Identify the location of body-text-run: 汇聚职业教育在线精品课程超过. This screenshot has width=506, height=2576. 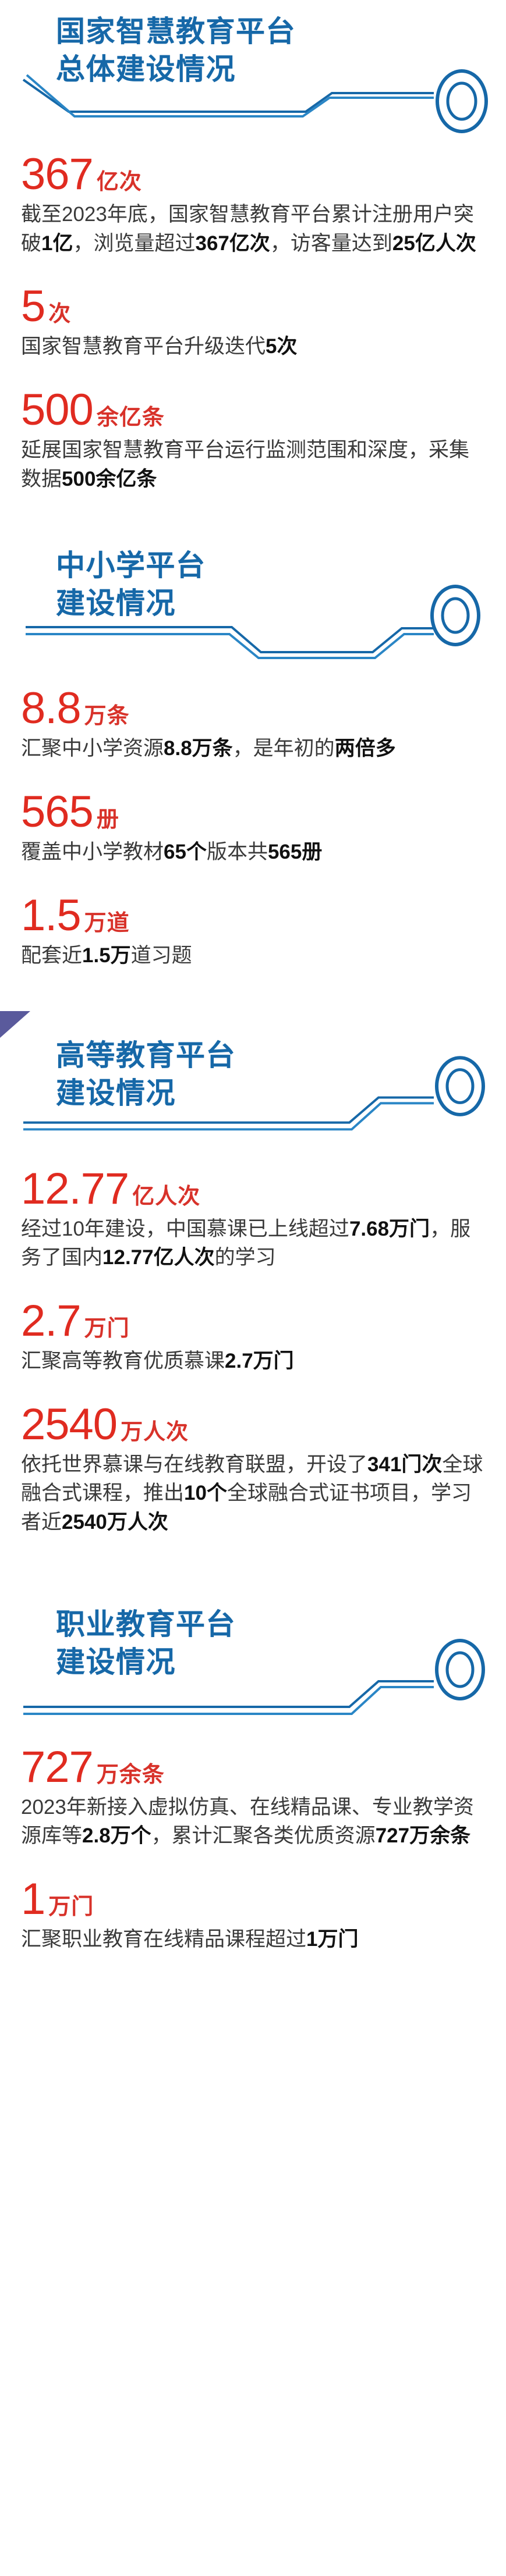
(164, 1940).